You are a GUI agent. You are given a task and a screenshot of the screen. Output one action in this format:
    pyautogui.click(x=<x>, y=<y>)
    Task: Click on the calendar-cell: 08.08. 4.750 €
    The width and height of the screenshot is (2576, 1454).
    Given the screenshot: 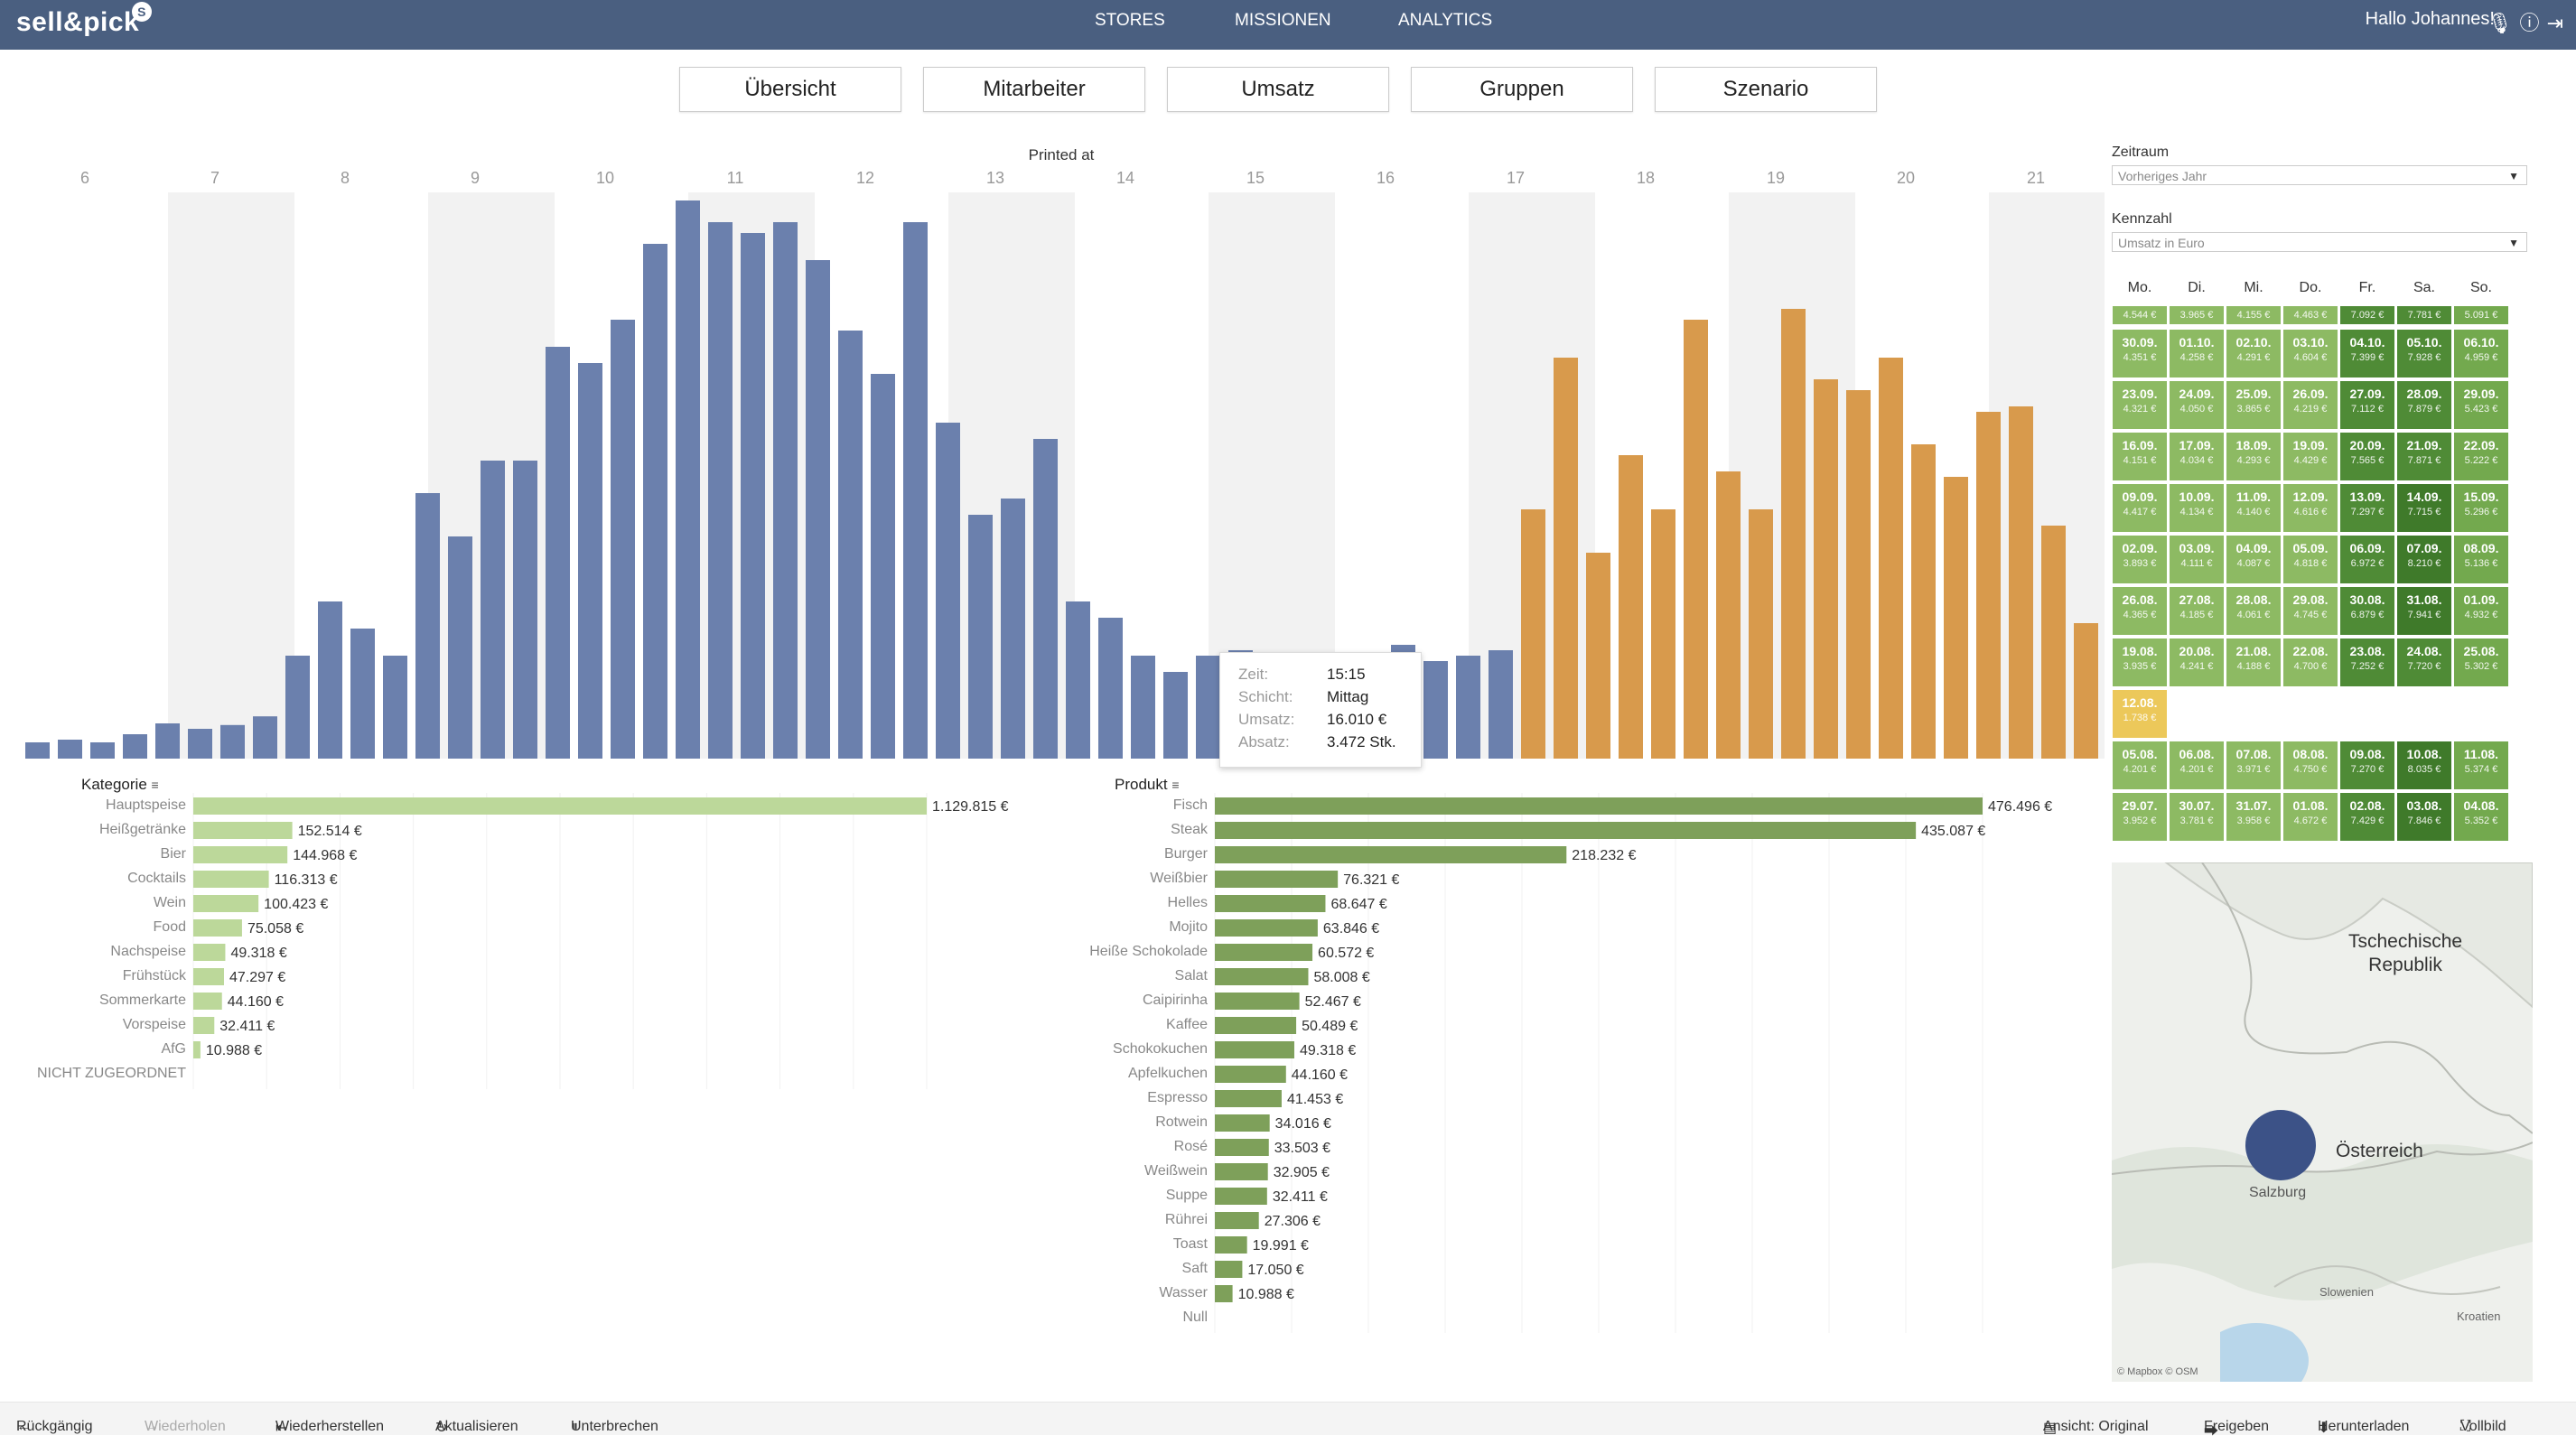 What is the action you would take?
    pyautogui.click(x=2310, y=765)
    